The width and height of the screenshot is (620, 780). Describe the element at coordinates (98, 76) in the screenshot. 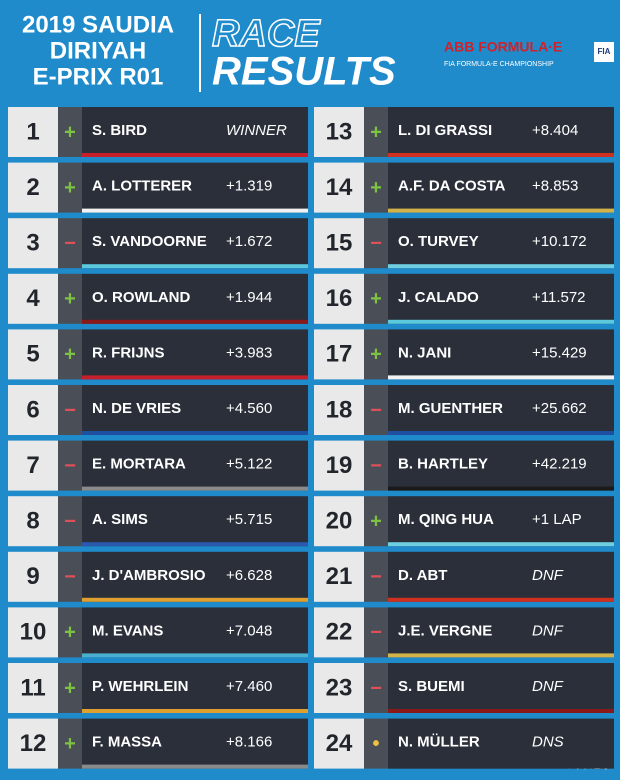

I see `event-line: E-PRIX R01` at that location.